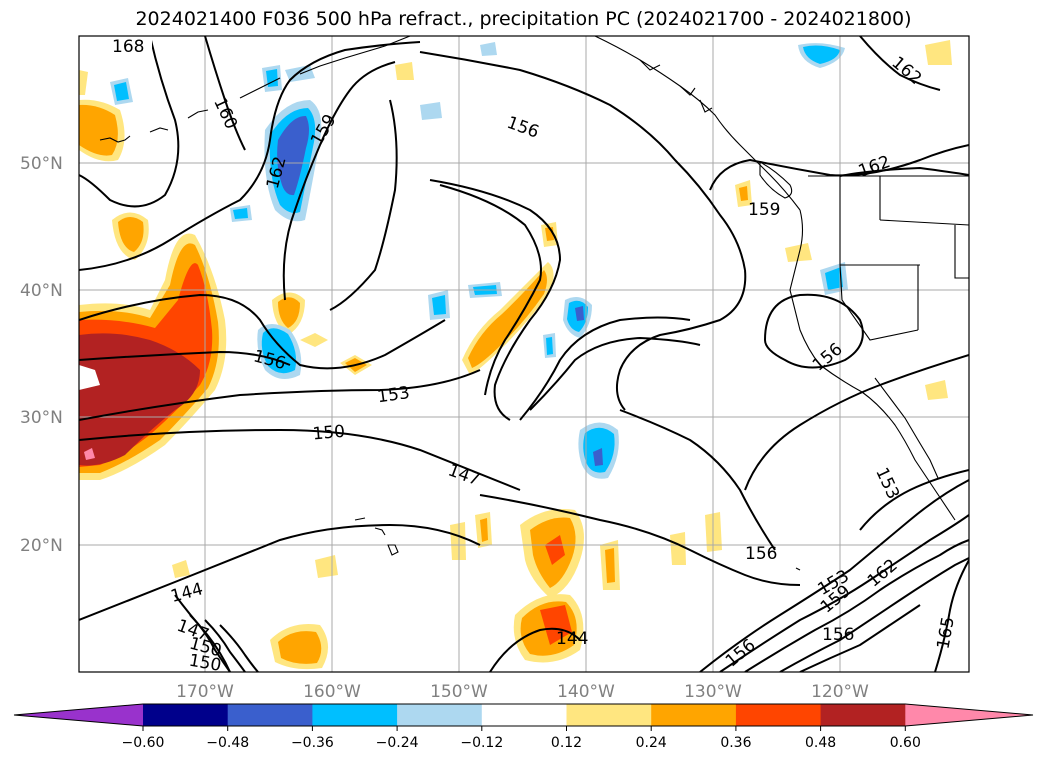 Image resolution: width=1047 pixels, height=765 pixels. I want to click on lon-label-130w: 130°W, so click(713, 692).